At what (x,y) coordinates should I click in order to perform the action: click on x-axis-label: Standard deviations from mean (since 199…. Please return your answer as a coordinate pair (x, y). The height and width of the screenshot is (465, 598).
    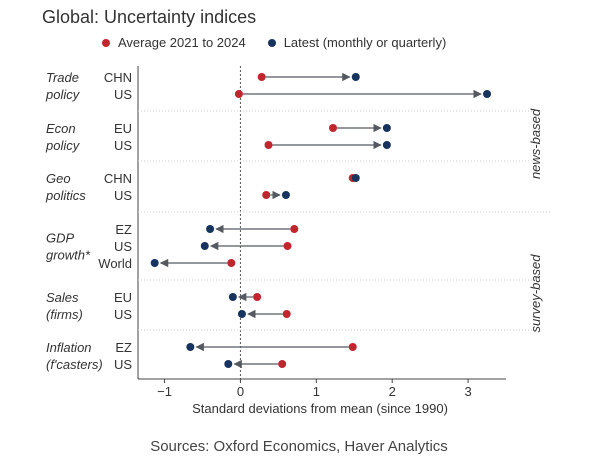
    Looking at the image, I should click on (320, 408).